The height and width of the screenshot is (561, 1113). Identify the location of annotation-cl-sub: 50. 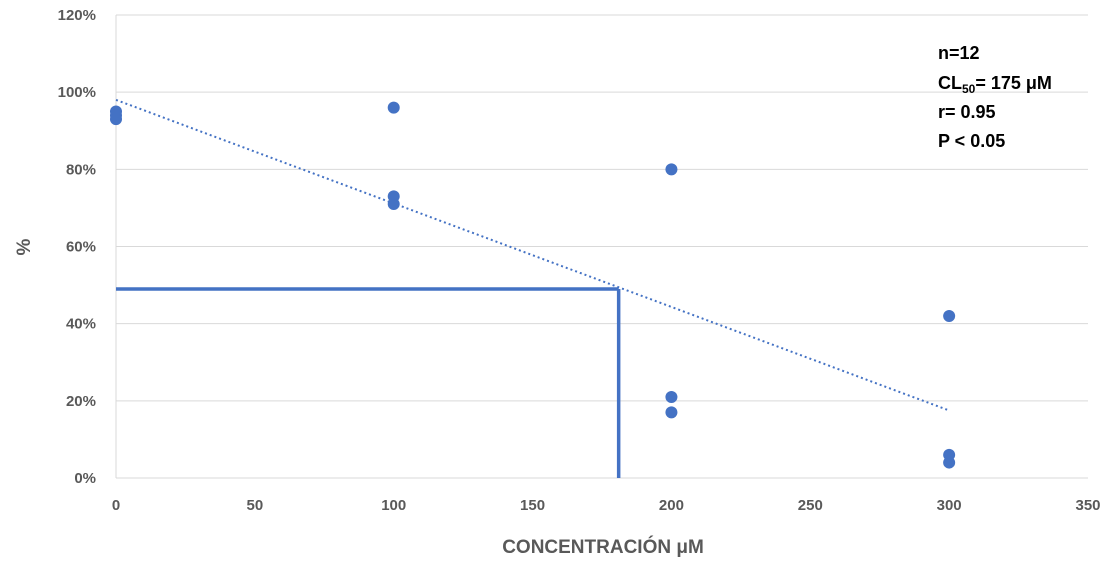
(969, 89).